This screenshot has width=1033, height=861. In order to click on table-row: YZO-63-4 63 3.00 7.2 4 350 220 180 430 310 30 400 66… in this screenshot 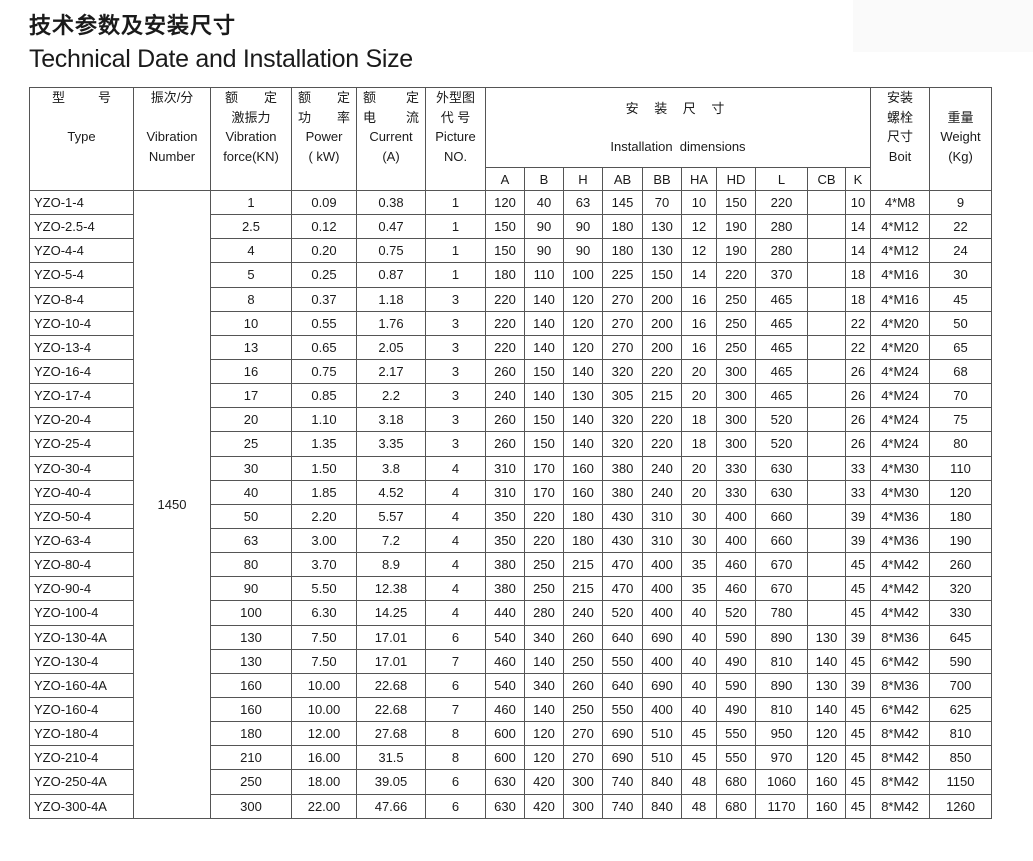, I will do `click(510, 540)`.